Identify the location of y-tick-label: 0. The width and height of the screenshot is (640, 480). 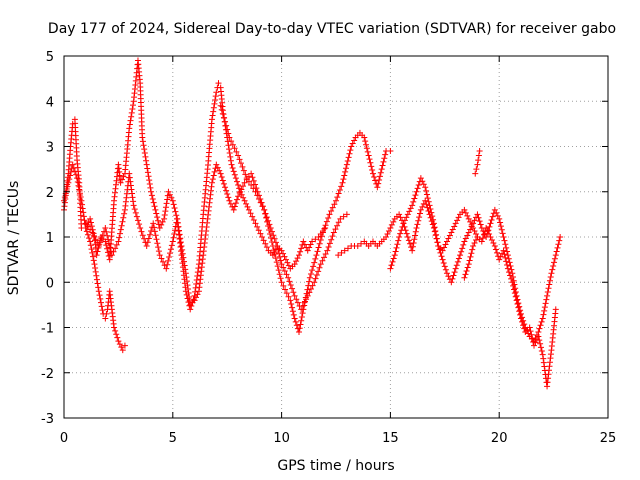
(50, 283).